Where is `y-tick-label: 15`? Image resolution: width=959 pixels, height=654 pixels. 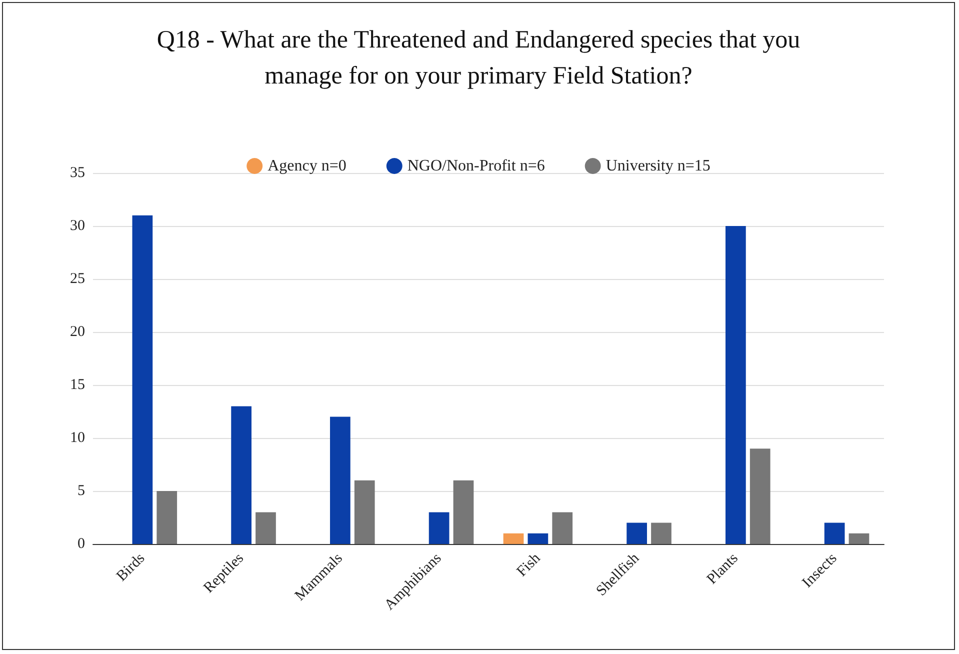 y-tick-label: 15 is located at coordinates (77, 385).